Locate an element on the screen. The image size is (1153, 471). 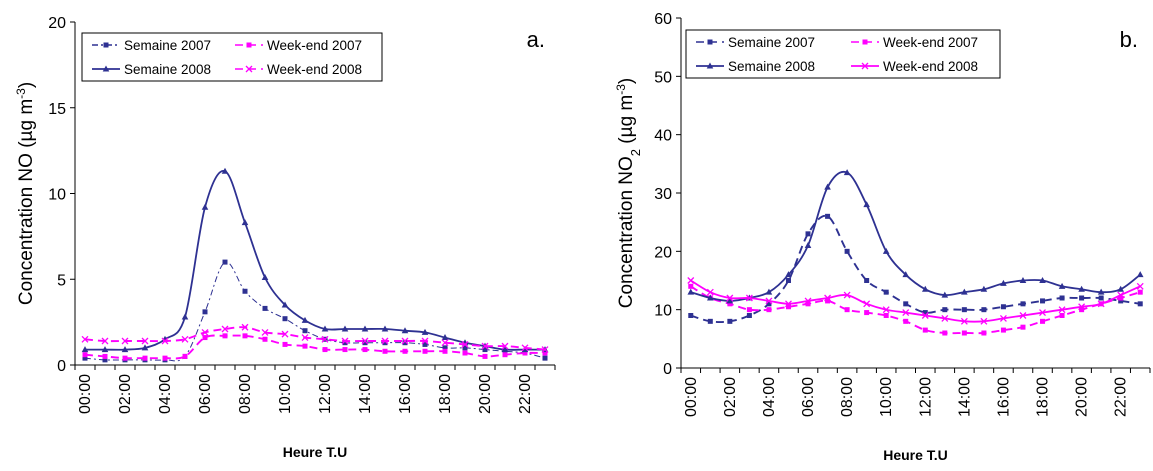
chart-a-x-tick-label: 18:00 is located at coordinates (445, 394).